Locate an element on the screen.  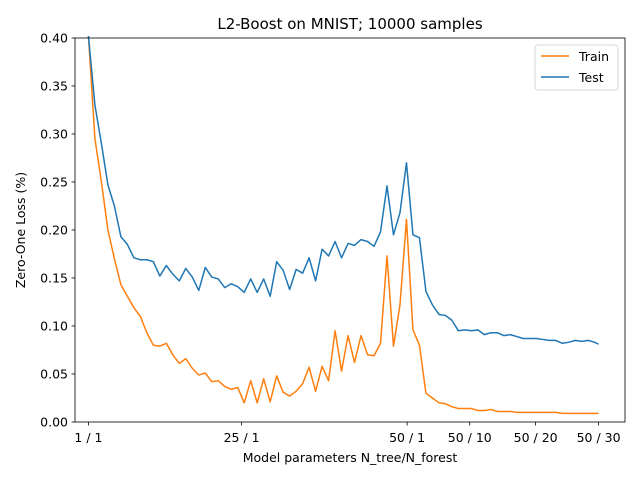
y-tick-label: 0.40 is located at coordinates (54, 38).